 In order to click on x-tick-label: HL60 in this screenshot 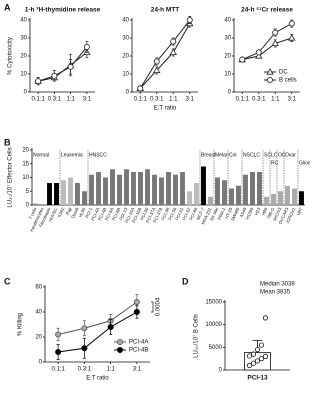, I will do `click(82, 212)`.